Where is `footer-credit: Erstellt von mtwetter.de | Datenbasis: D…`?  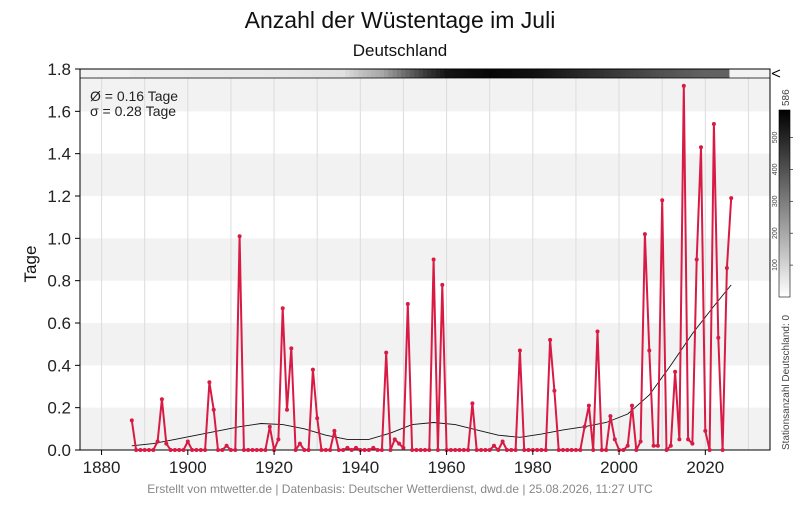 footer-credit: Erstellt von mtwetter.de | Datenbasis: D… is located at coordinates (400, 489).